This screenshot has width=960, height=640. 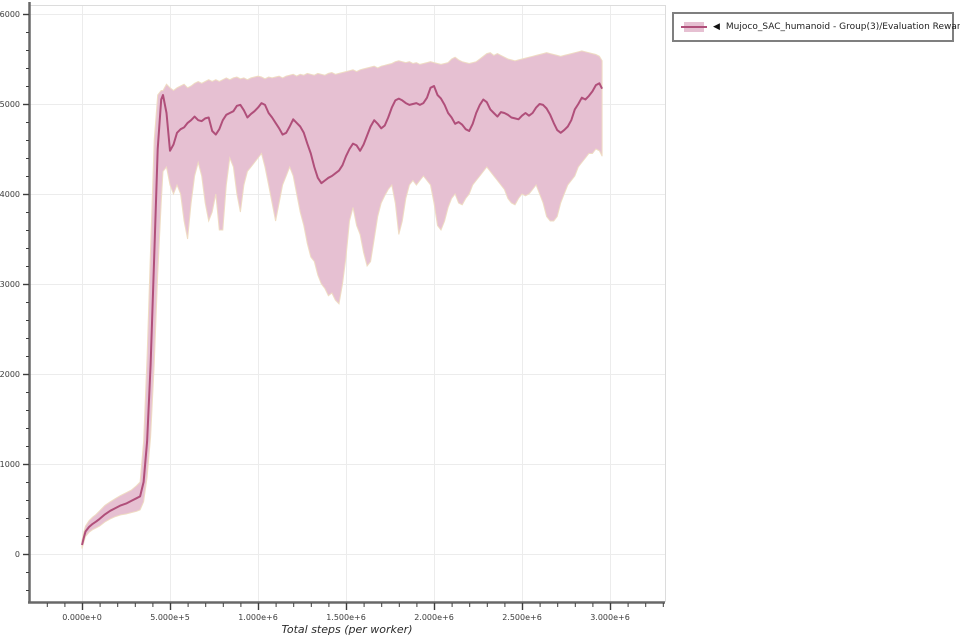 I want to click on y-tick-label: 0, so click(x=17, y=554).